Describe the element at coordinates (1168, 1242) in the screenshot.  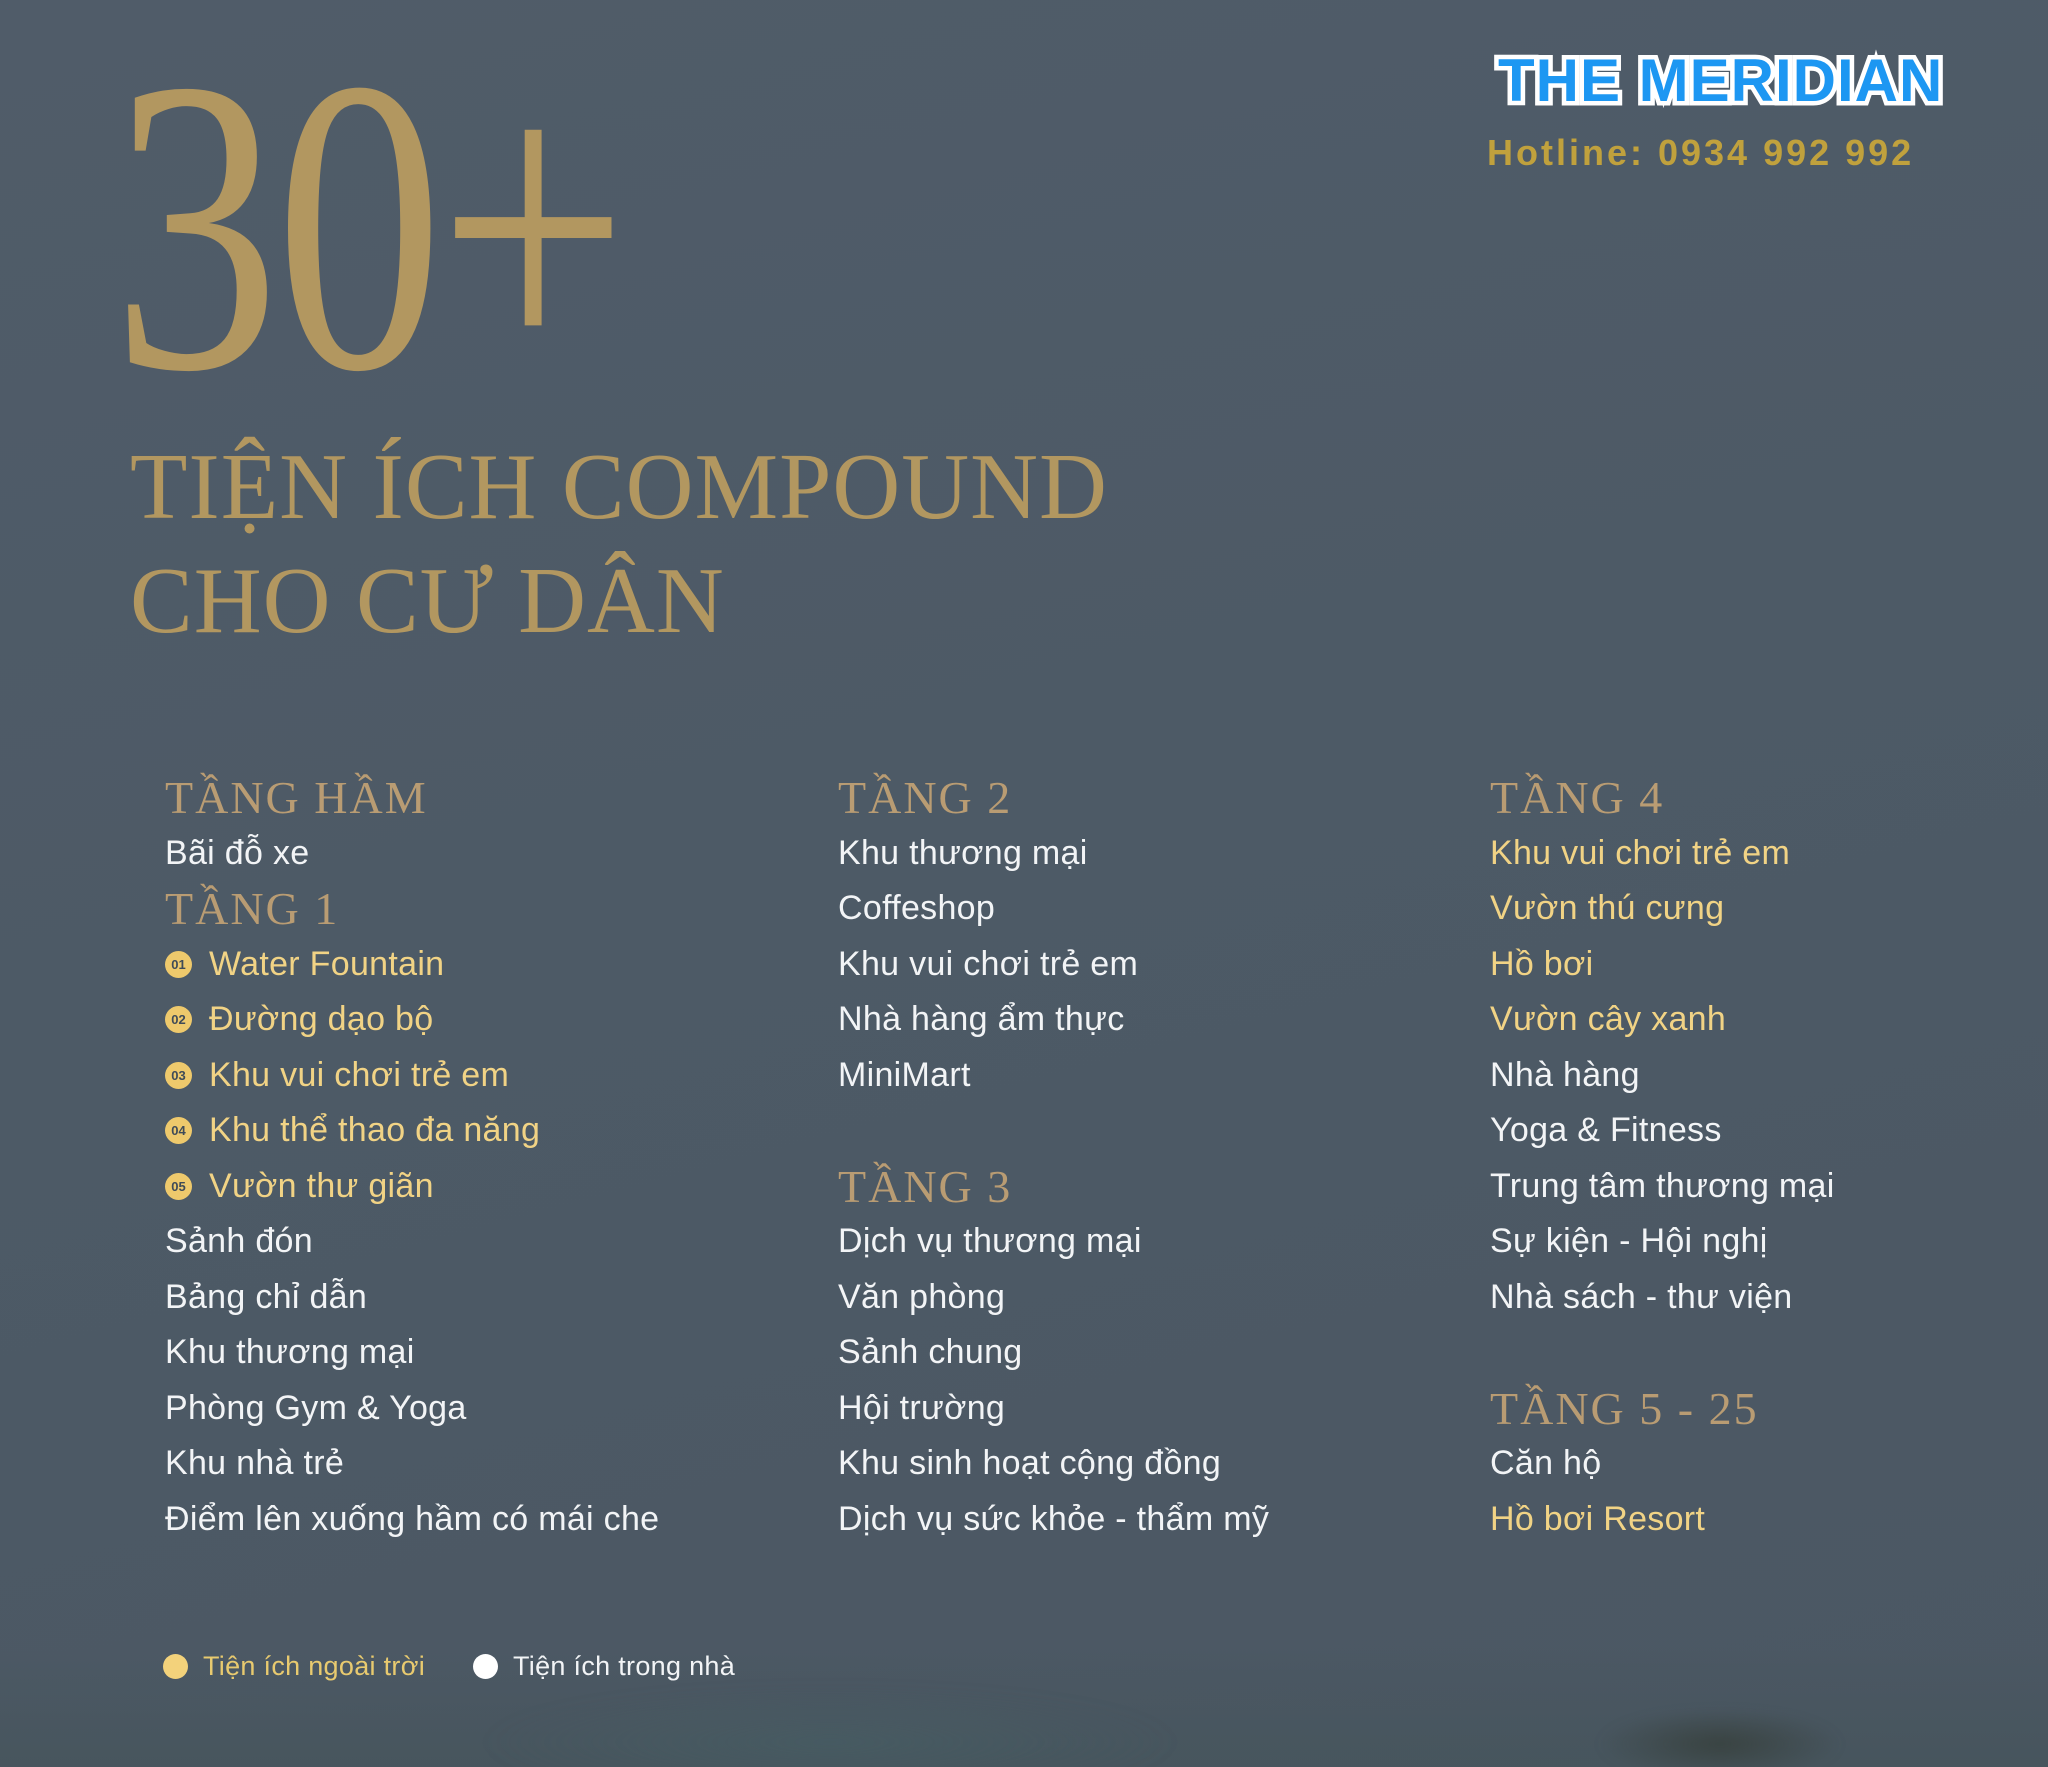
I see `amenity-row: Dịch vụ thương mại` at that location.